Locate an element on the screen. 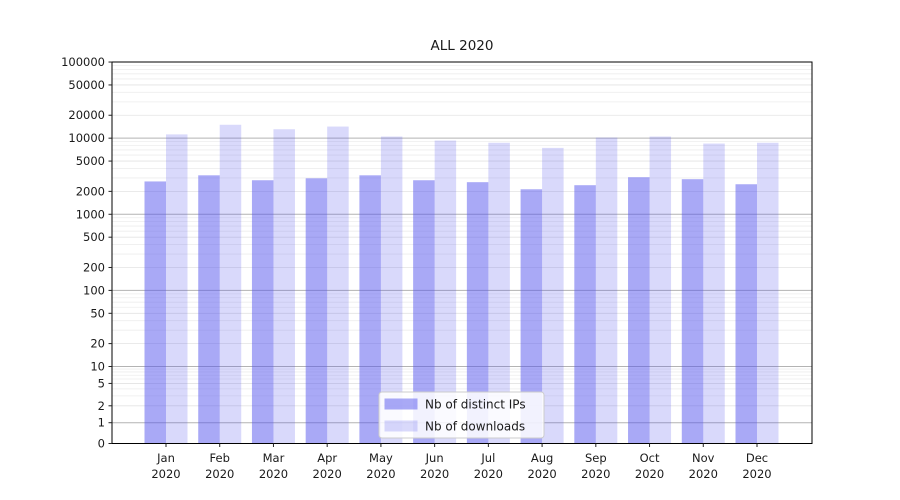 The height and width of the screenshot is (500, 900). y-tick-label-500: 500 is located at coordinates (94, 237).